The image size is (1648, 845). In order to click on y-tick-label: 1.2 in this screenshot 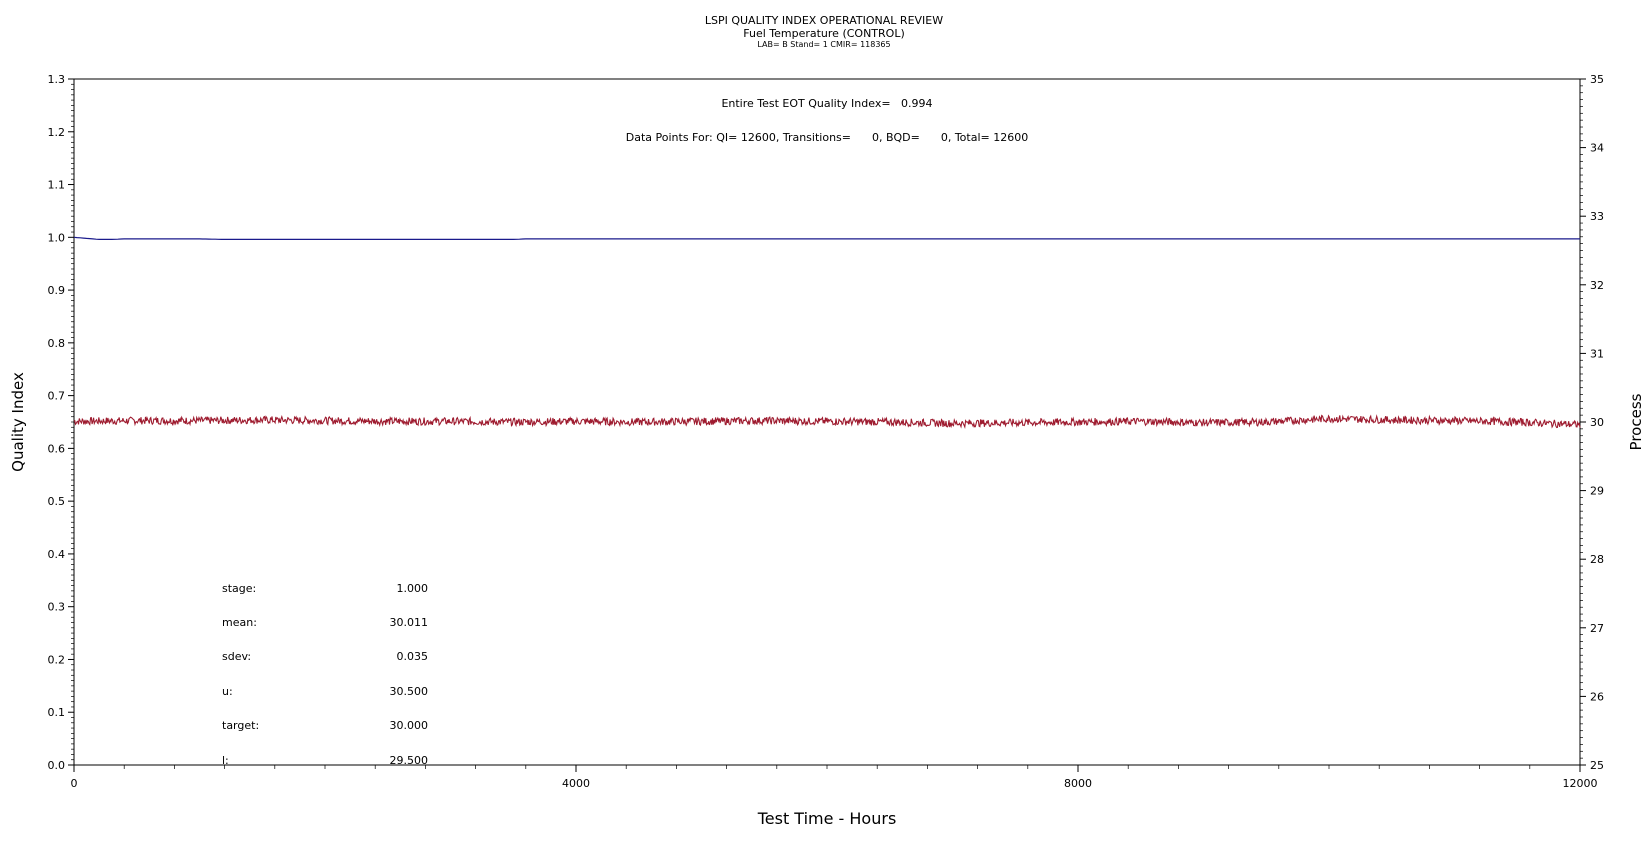, I will do `click(57, 132)`.